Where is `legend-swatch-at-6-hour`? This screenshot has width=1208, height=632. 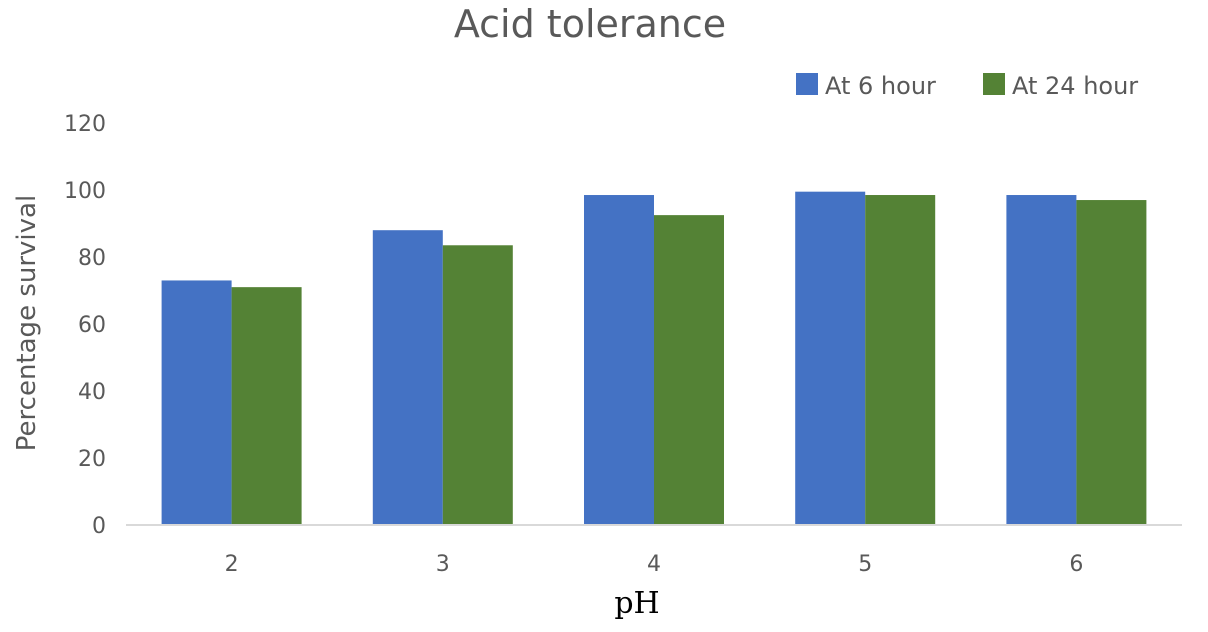 legend-swatch-at-6-hour is located at coordinates (807, 84).